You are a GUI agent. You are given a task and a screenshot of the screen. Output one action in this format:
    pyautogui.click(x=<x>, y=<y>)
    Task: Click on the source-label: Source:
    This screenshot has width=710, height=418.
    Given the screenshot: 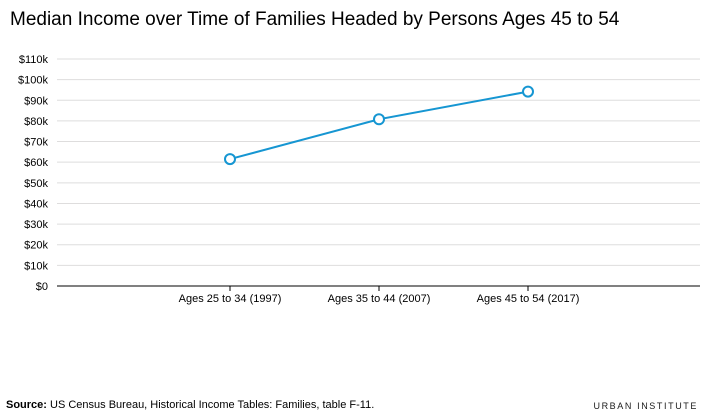 What is the action you would take?
    pyautogui.click(x=26, y=405)
    